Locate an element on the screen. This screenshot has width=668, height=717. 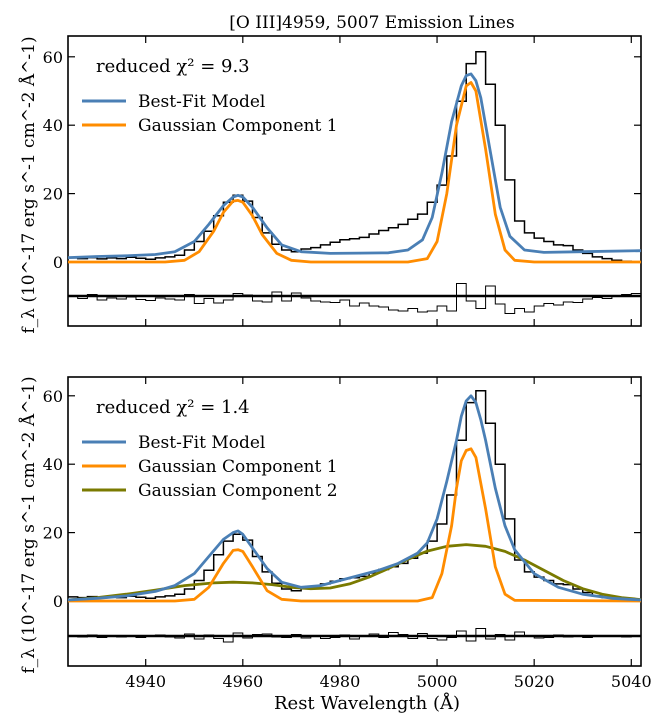
x-tick-label: 5020 is located at coordinates (534, 681).